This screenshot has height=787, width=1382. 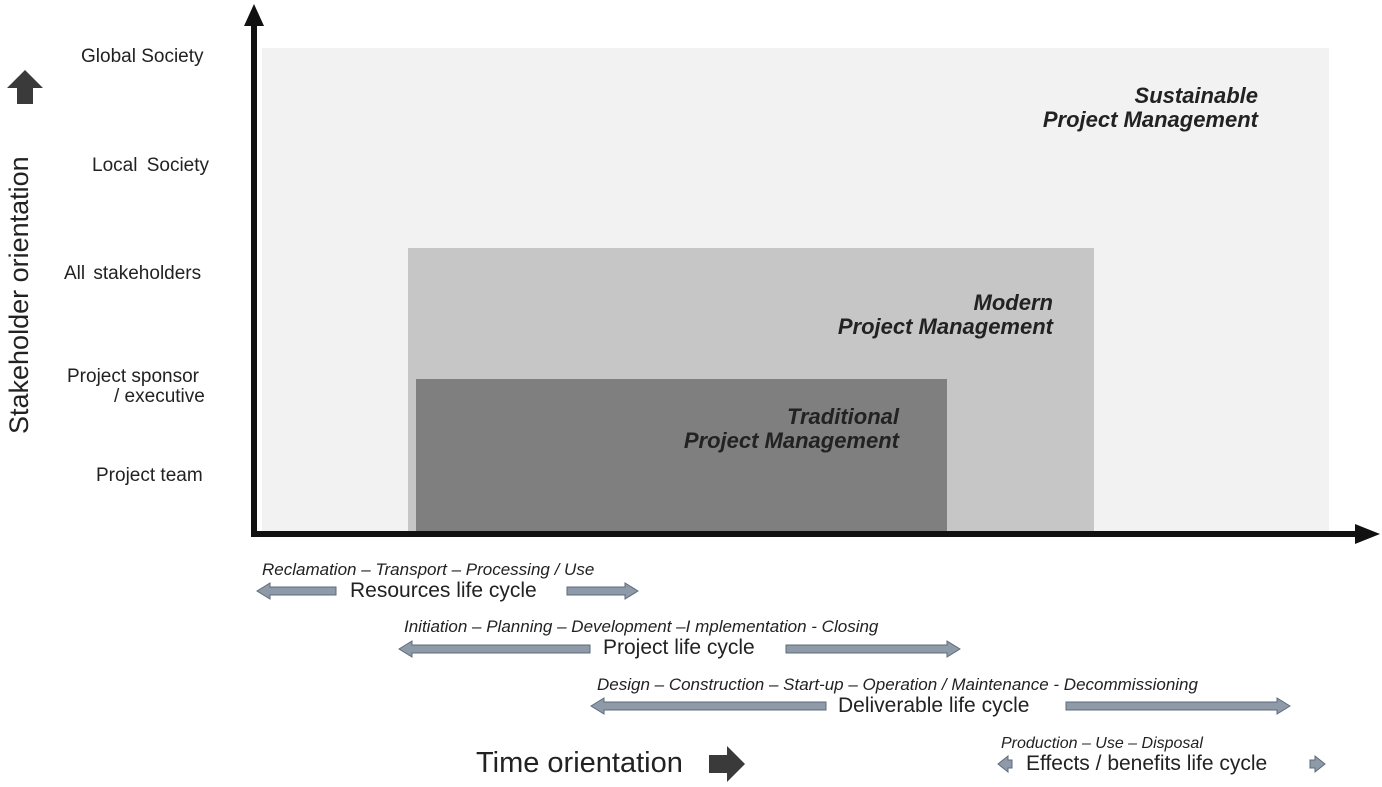 I want to click on x-axis-arrowhead, so click(x=1367, y=534).